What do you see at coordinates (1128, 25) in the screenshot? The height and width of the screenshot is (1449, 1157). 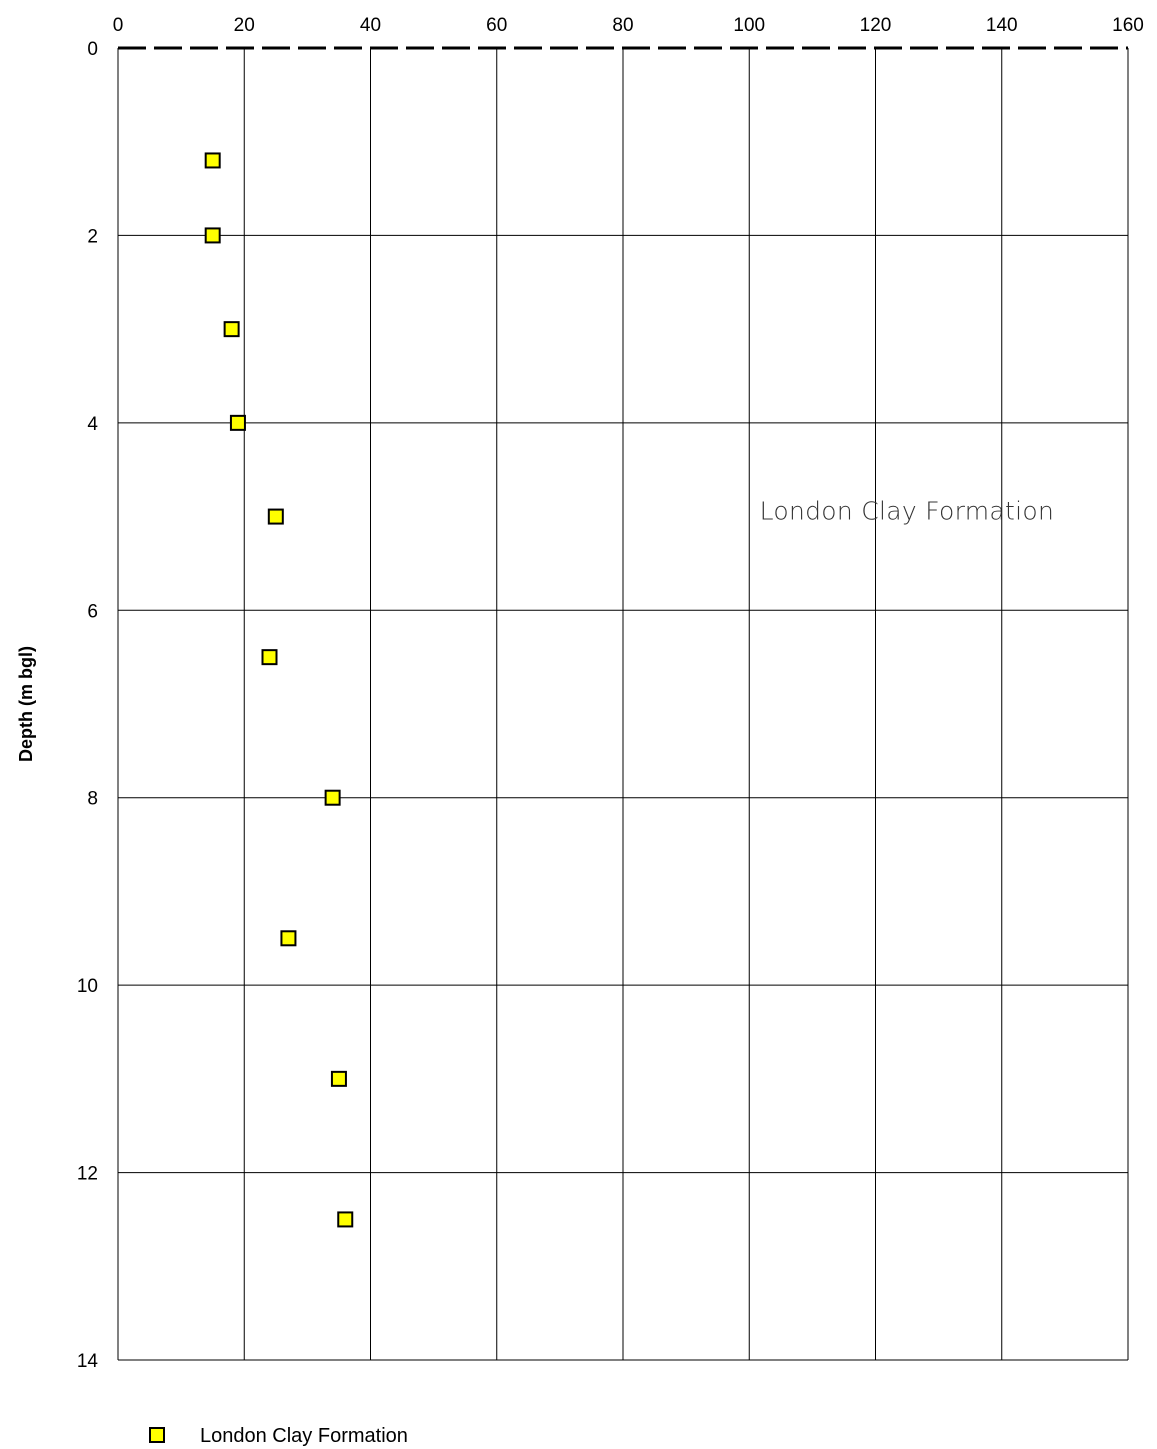 I see `x-tick-label: 160` at bounding box center [1128, 25].